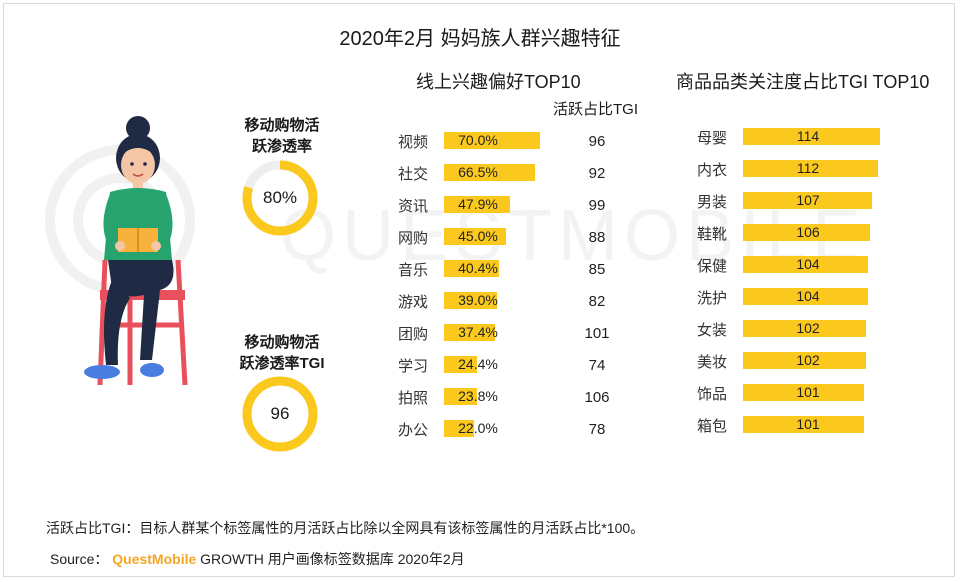  I want to click on goods-category-label: 美妆, so click(712, 362).